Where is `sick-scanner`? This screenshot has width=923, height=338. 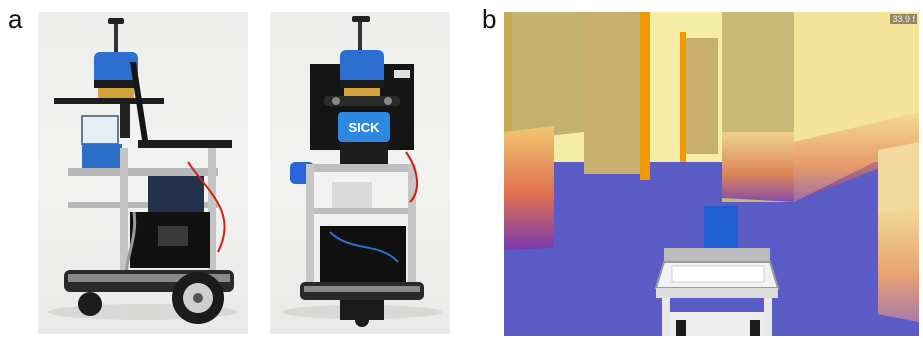 sick-scanner is located at coordinates (364, 127).